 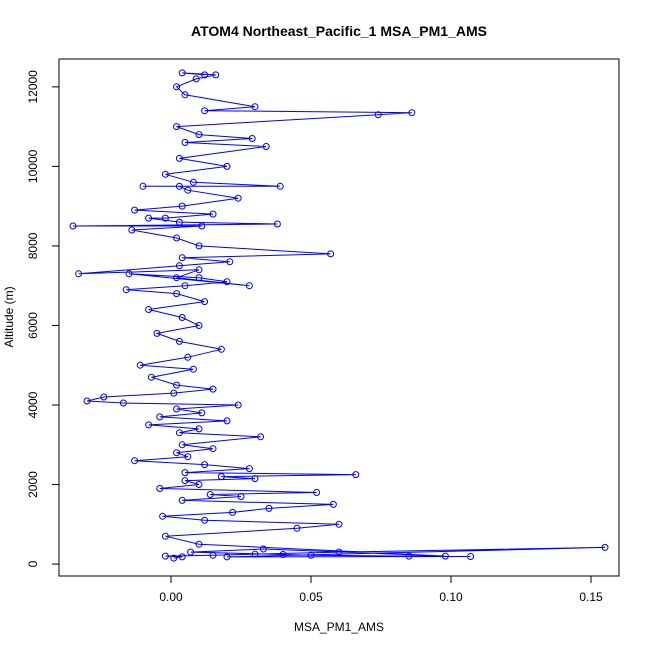 What do you see at coordinates (591, 597) in the screenshot?
I see `x-tick-label: 0.15` at bounding box center [591, 597].